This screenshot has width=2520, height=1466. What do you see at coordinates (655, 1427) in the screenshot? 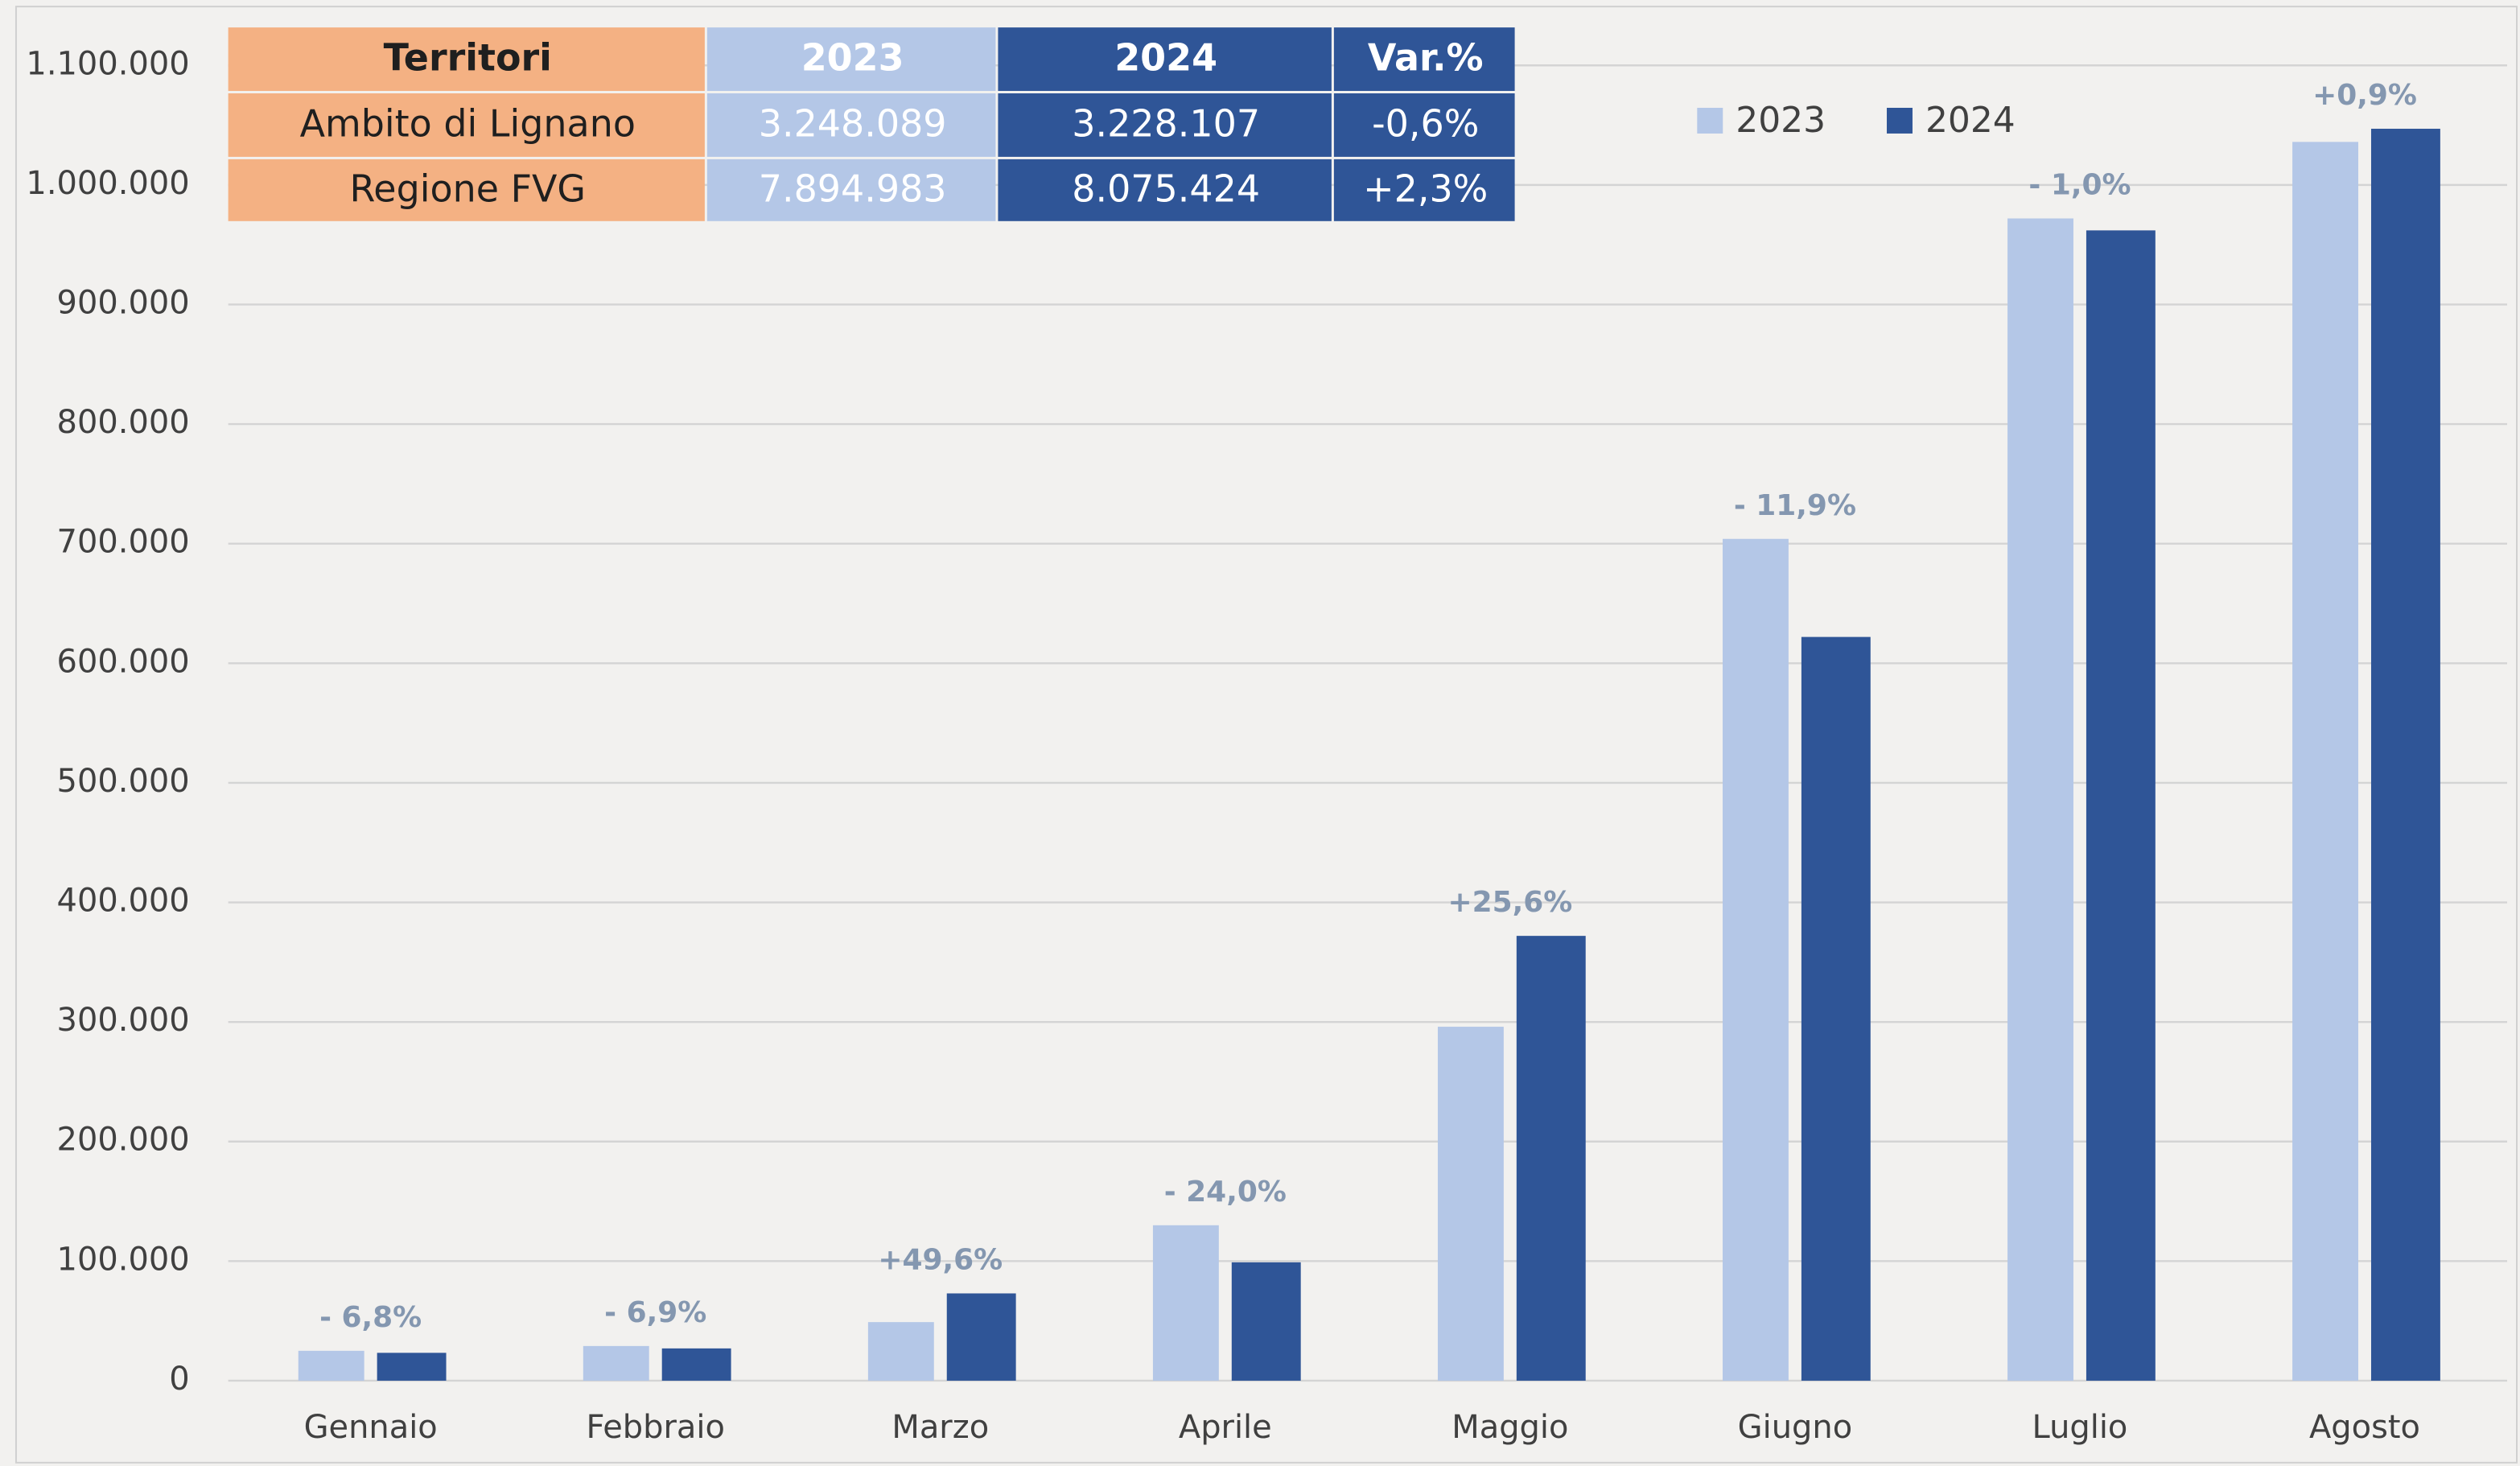
I see `x-tick-label: Febbraio` at bounding box center [655, 1427].